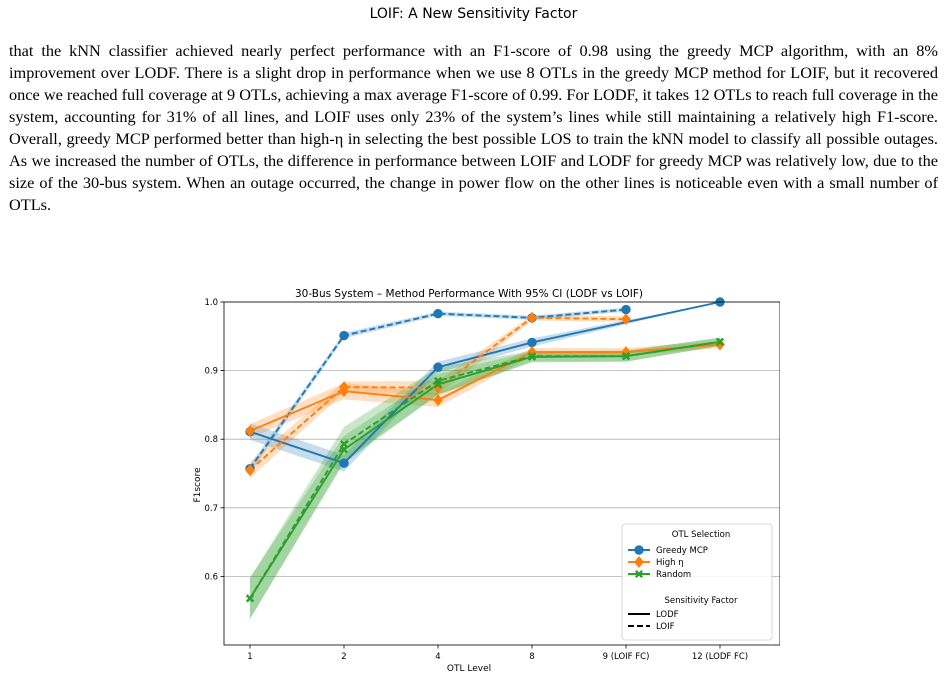 This screenshot has height=681, width=947. Describe the element at coordinates (626, 657) in the screenshot. I see `x-tick-label: 9 (LOIF FC)` at that location.